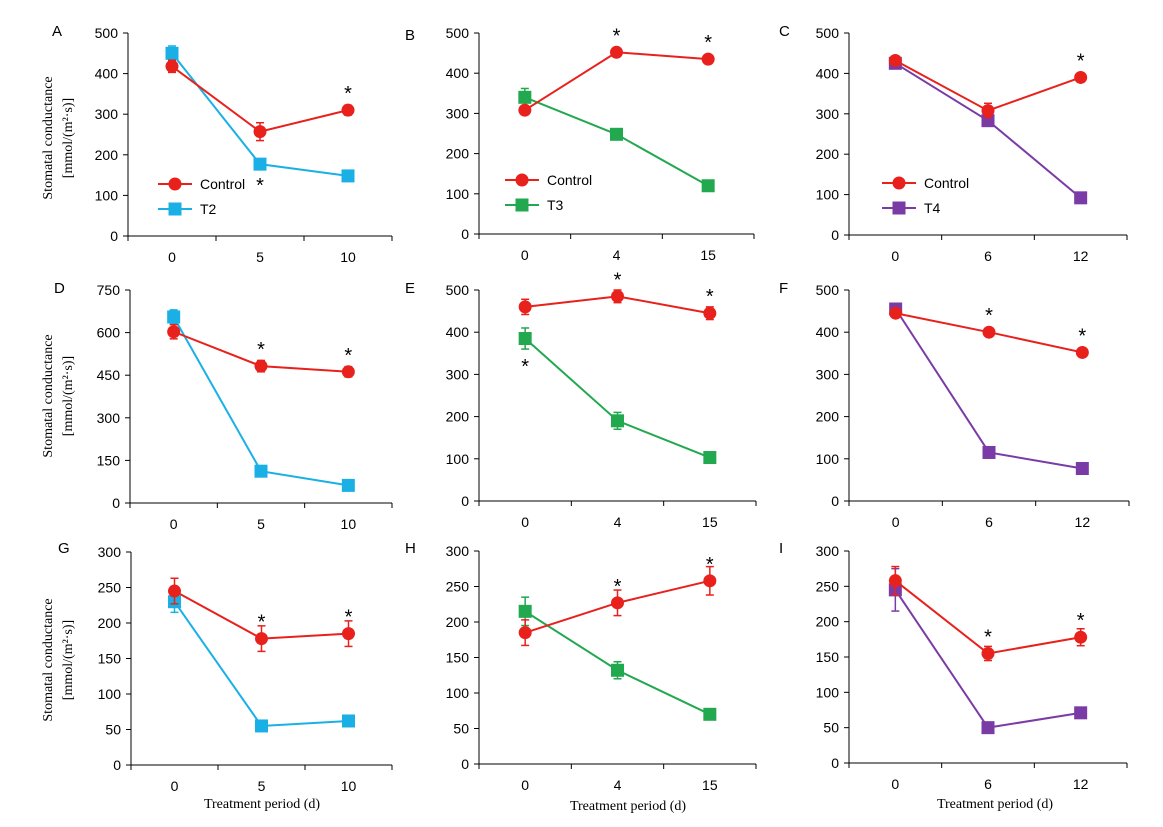 The height and width of the screenshot is (827, 1163). Describe the element at coordinates (348, 257) in the screenshot. I see `x-tick-label: 10` at that location.